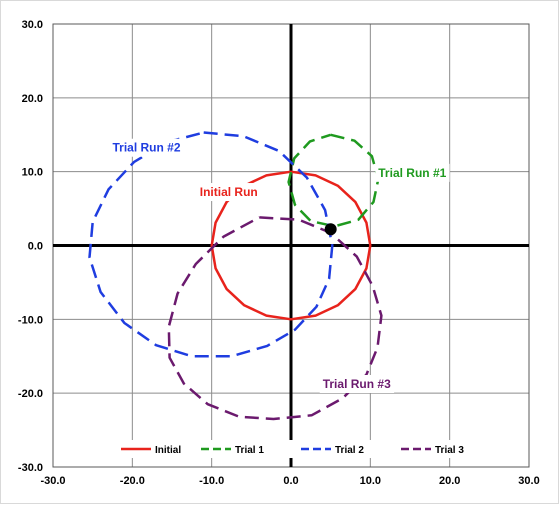 The height and width of the screenshot is (508, 559). What do you see at coordinates (30, 320) in the screenshot?
I see `y-tick-label: -10.0` at bounding box center [30, 320].